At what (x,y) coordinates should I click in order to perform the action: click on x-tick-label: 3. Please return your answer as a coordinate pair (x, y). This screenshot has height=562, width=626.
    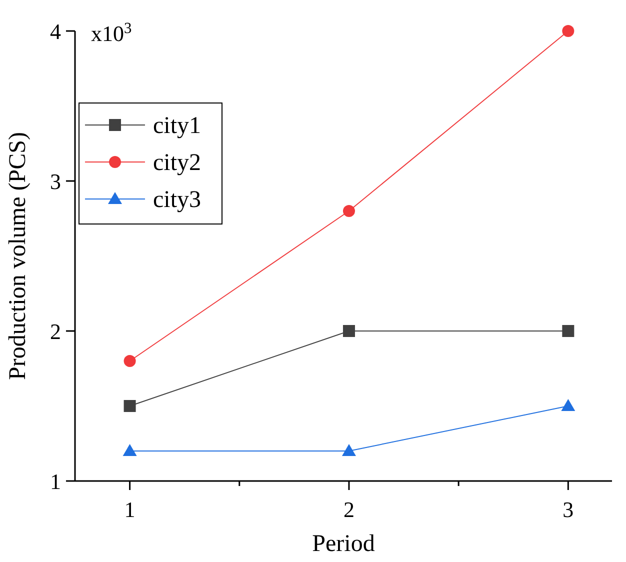
    Looking at the image, I should click on (568, 509).